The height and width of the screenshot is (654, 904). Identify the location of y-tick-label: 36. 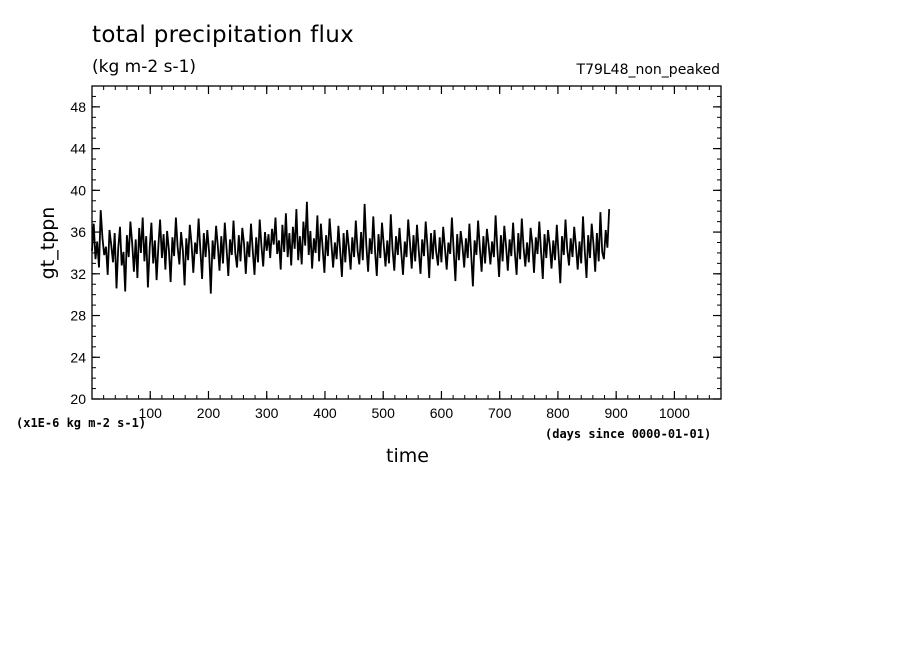
(78, 232).